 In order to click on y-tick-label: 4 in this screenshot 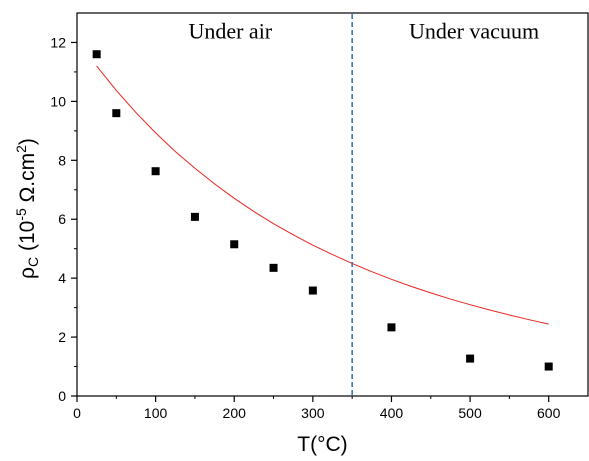, I will do `click(62, 278)`.